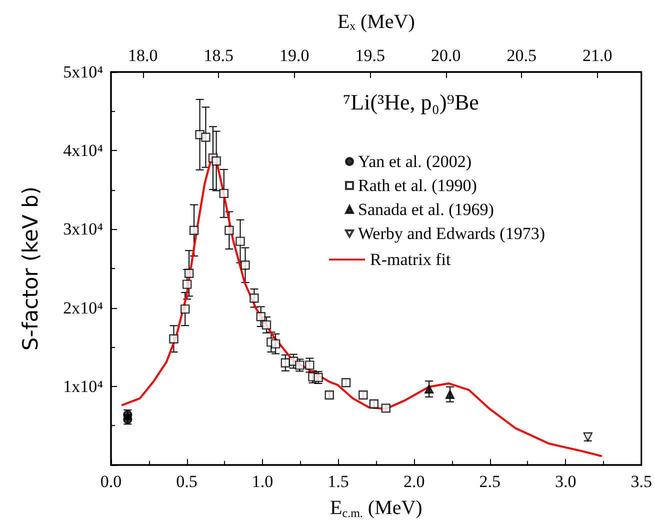 The height and width of the screenshot is (527, 655). Describe the element at coordinates (597, 55) in the screenshot. I see `x2-tick-label: 21.0` at that location.